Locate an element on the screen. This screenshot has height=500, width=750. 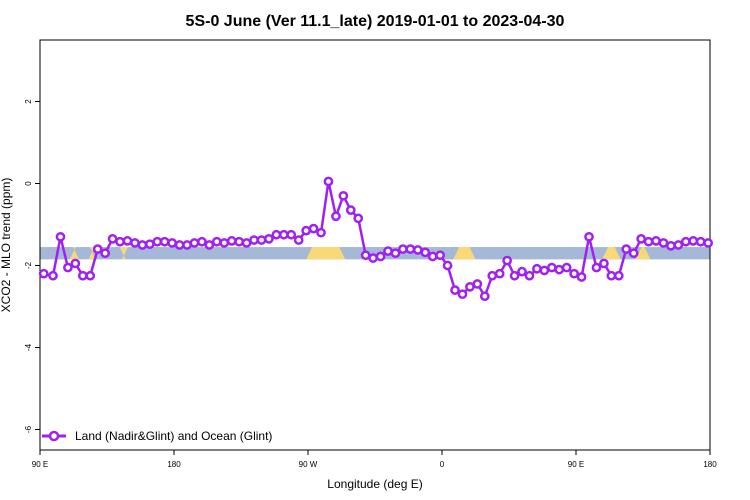
legend: Land (Nadir&Glint) and Ocean (Glint) is located at coordinates (157, 436).